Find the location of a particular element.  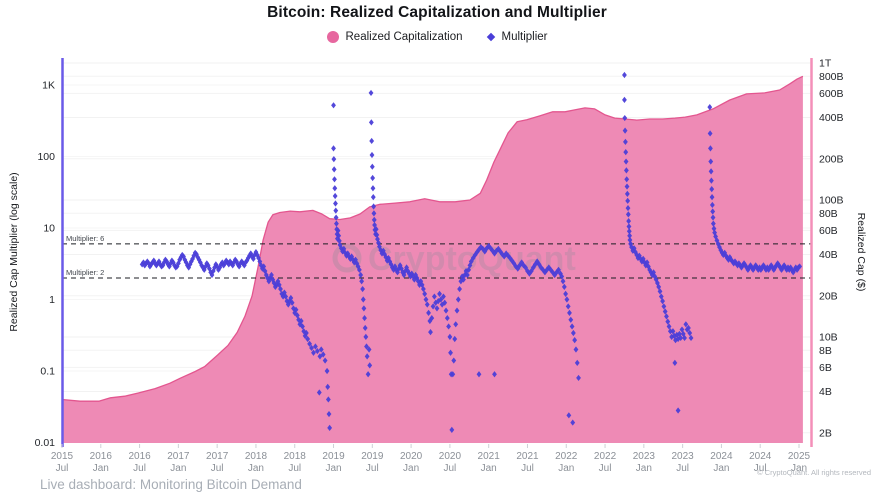

x-tick-year: 2016 is located at coordinates (101, 456).